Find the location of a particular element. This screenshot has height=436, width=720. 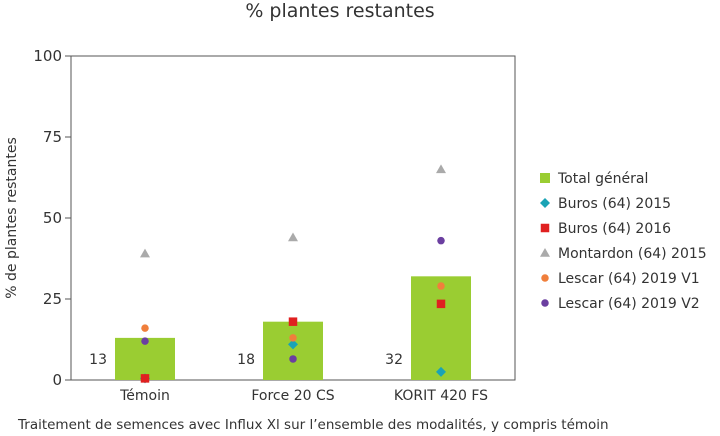

category-label: KORIT 420 FS is located at coordinates (441, 396).